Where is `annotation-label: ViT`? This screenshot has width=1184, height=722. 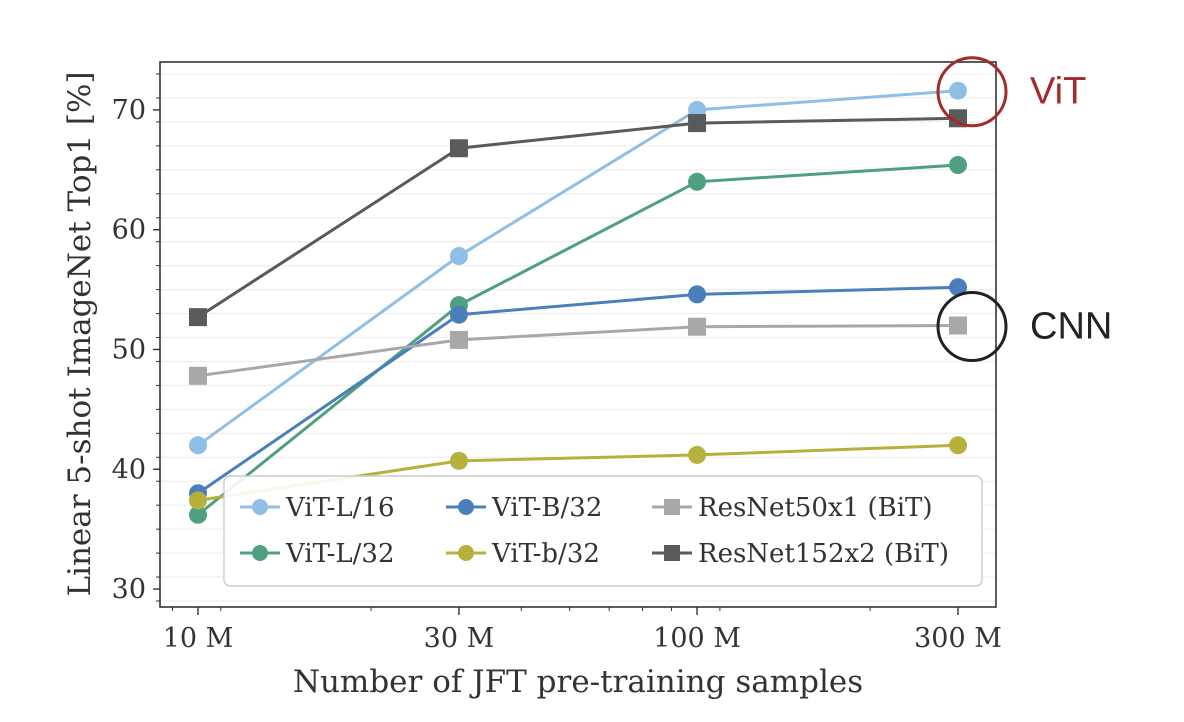
annotation-label: ViT is located at coordinates (1058, 92).